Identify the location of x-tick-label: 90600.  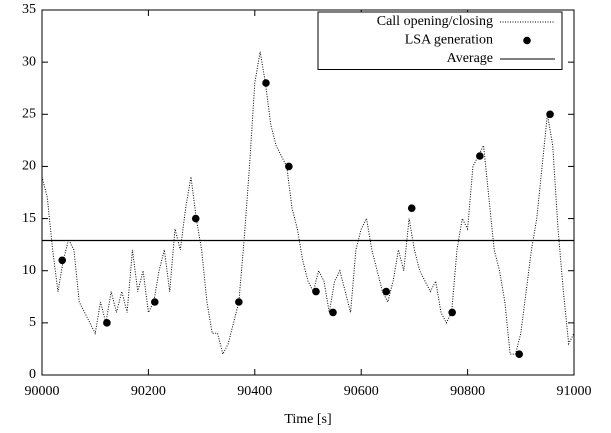
(361, 391).